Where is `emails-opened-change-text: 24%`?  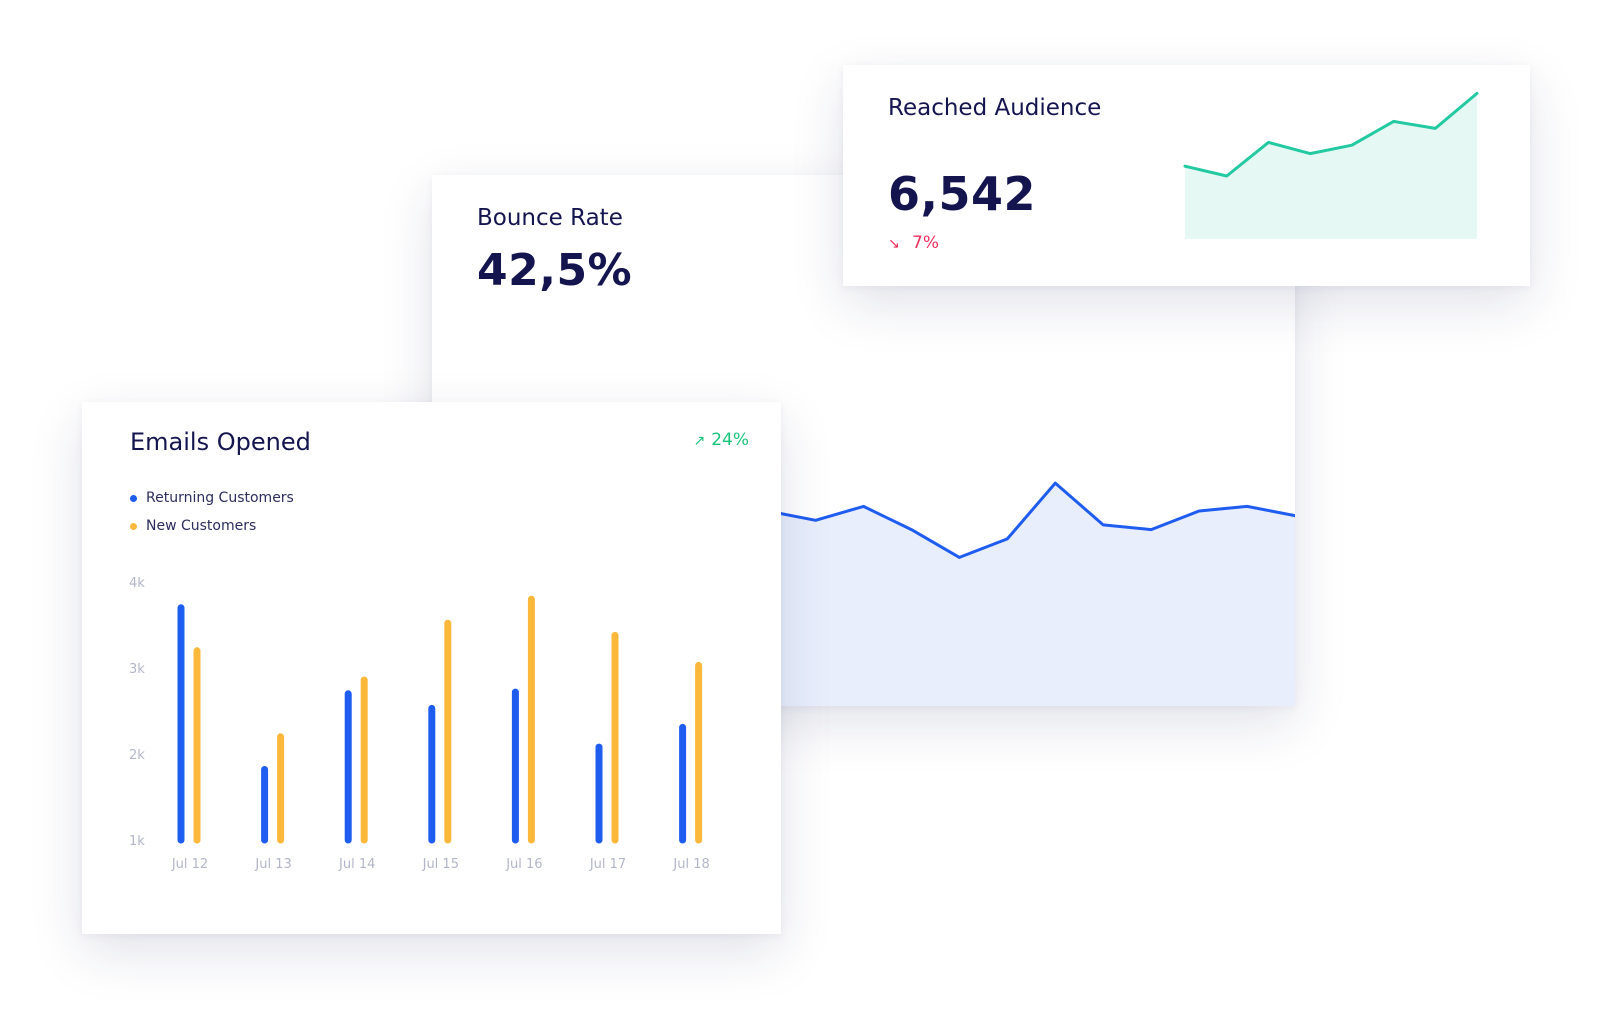 emails-opened-change-text: 24% is located at coordinates (730, 440).